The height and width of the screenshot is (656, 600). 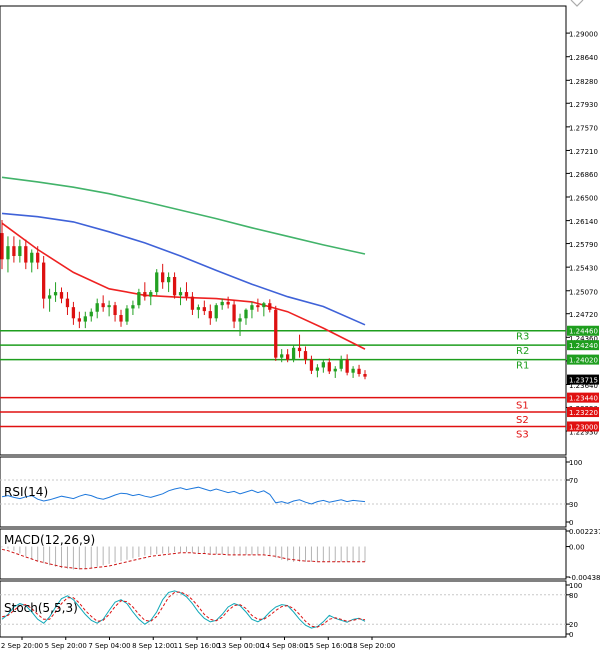 I want to click on macd-signal-line, so click(x=183, y=559).